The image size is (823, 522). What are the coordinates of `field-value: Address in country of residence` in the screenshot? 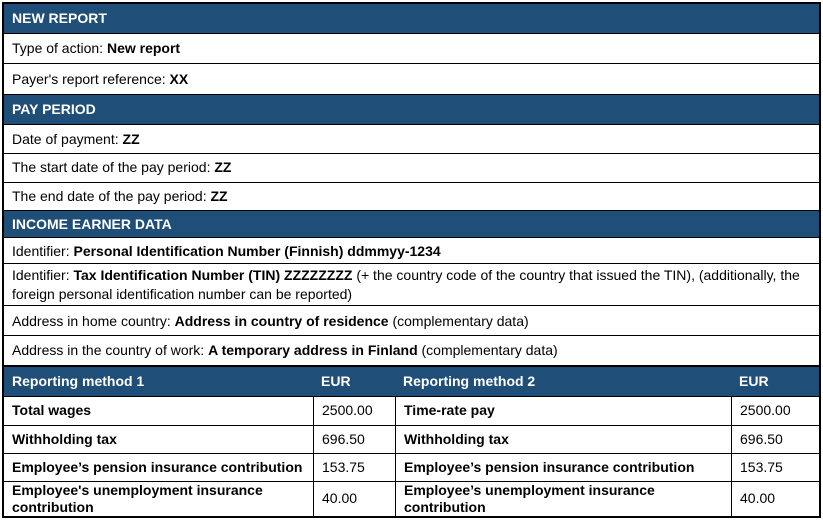 It's located at (281, 320).